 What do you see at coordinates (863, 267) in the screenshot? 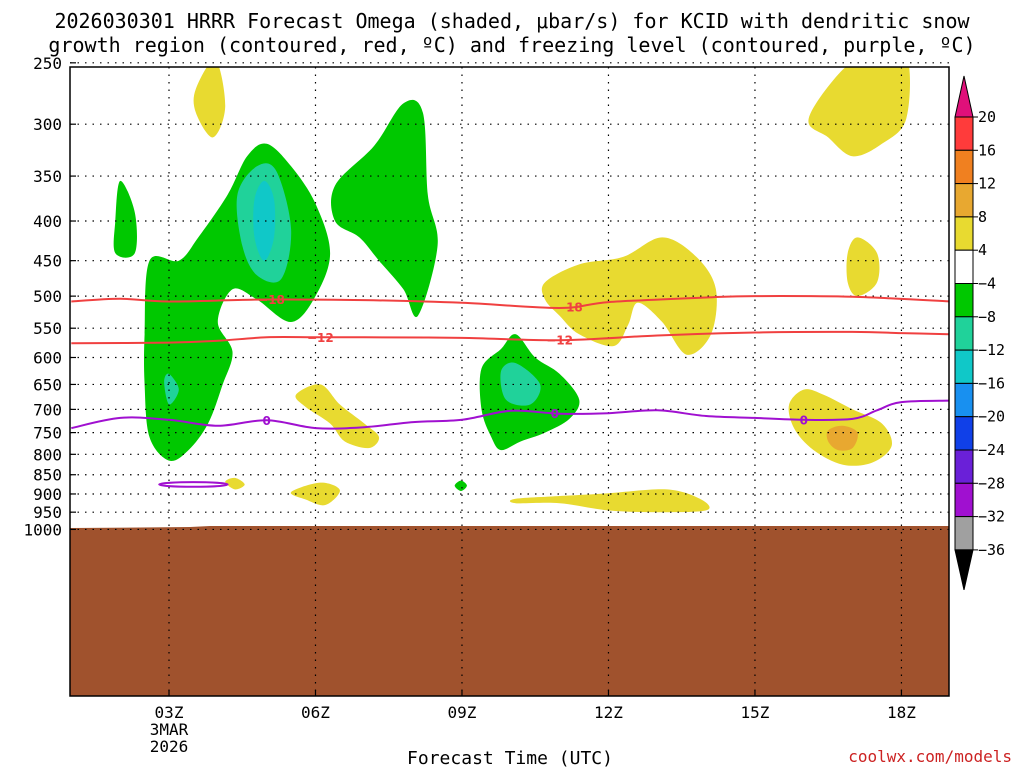
I see `omega-downward-right-tall` at bounding box center [863, 267].